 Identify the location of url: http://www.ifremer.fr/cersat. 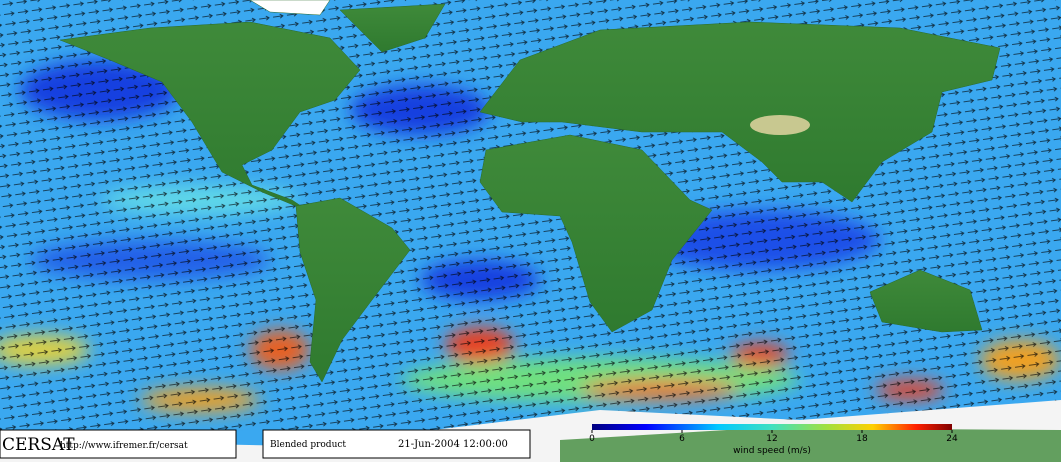
(124, 446).